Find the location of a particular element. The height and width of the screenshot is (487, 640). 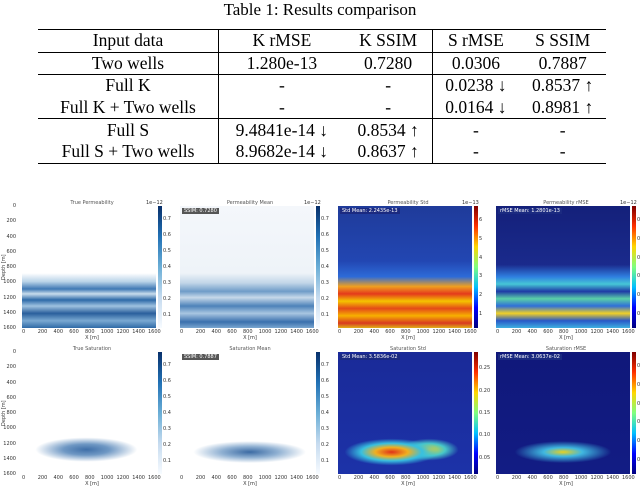

table-row: Two wells 1.280e-13 0.7280 0.0306 0.7887 is located at coordinates (322, 64).